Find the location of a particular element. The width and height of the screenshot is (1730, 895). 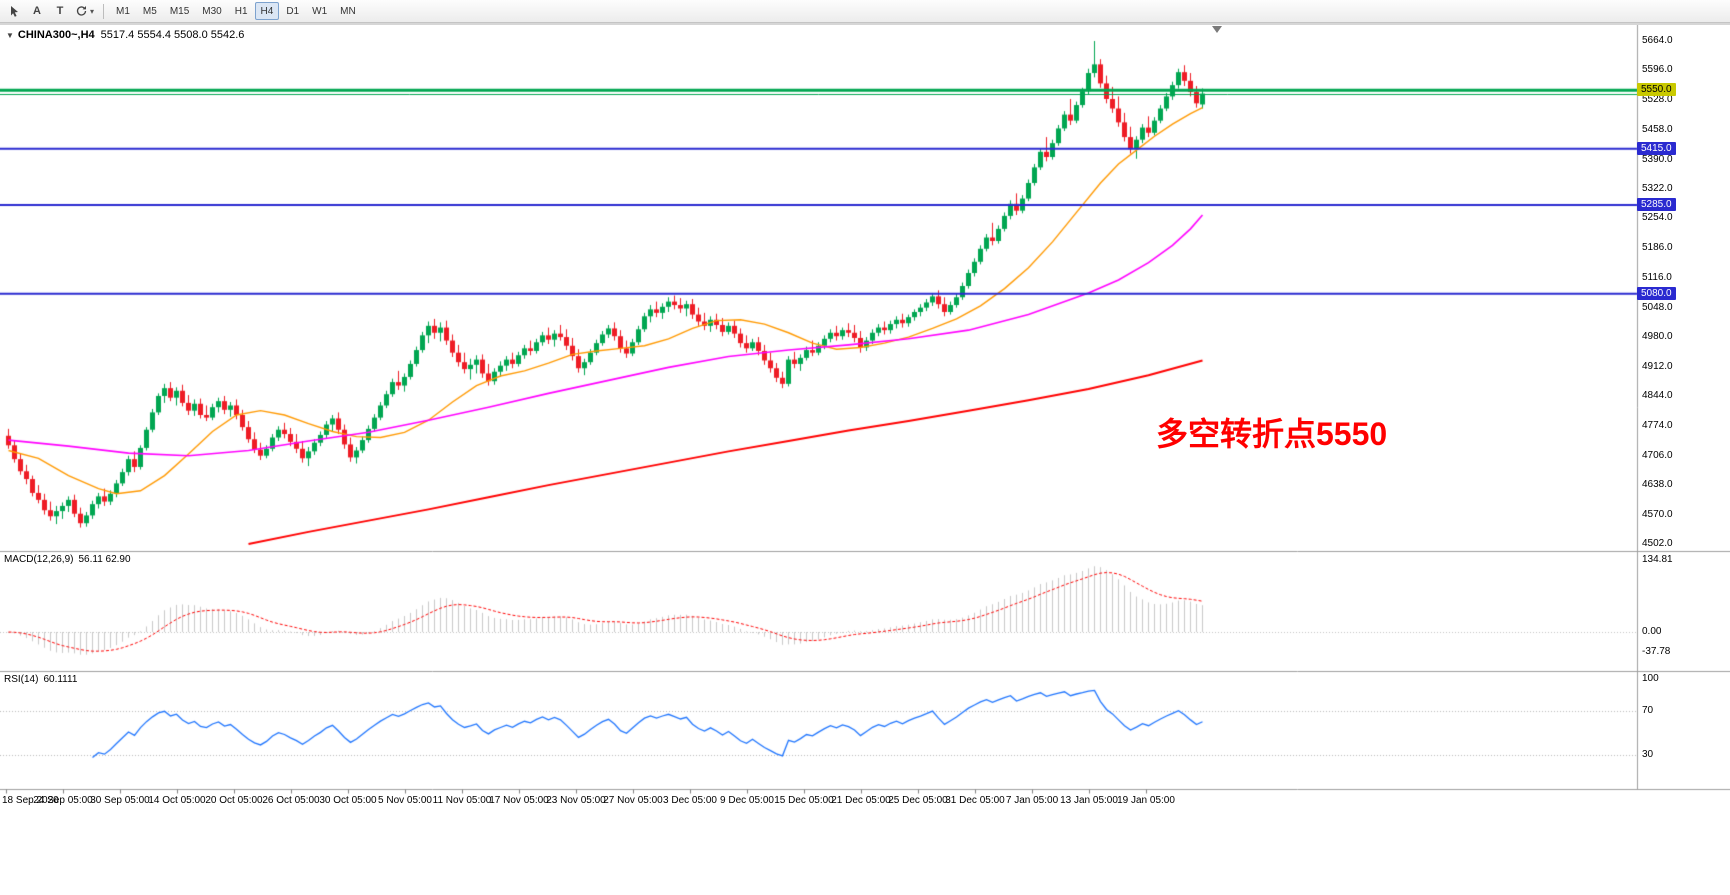

timeframe-m30-button: M30 is located at coordinates (211, 11).